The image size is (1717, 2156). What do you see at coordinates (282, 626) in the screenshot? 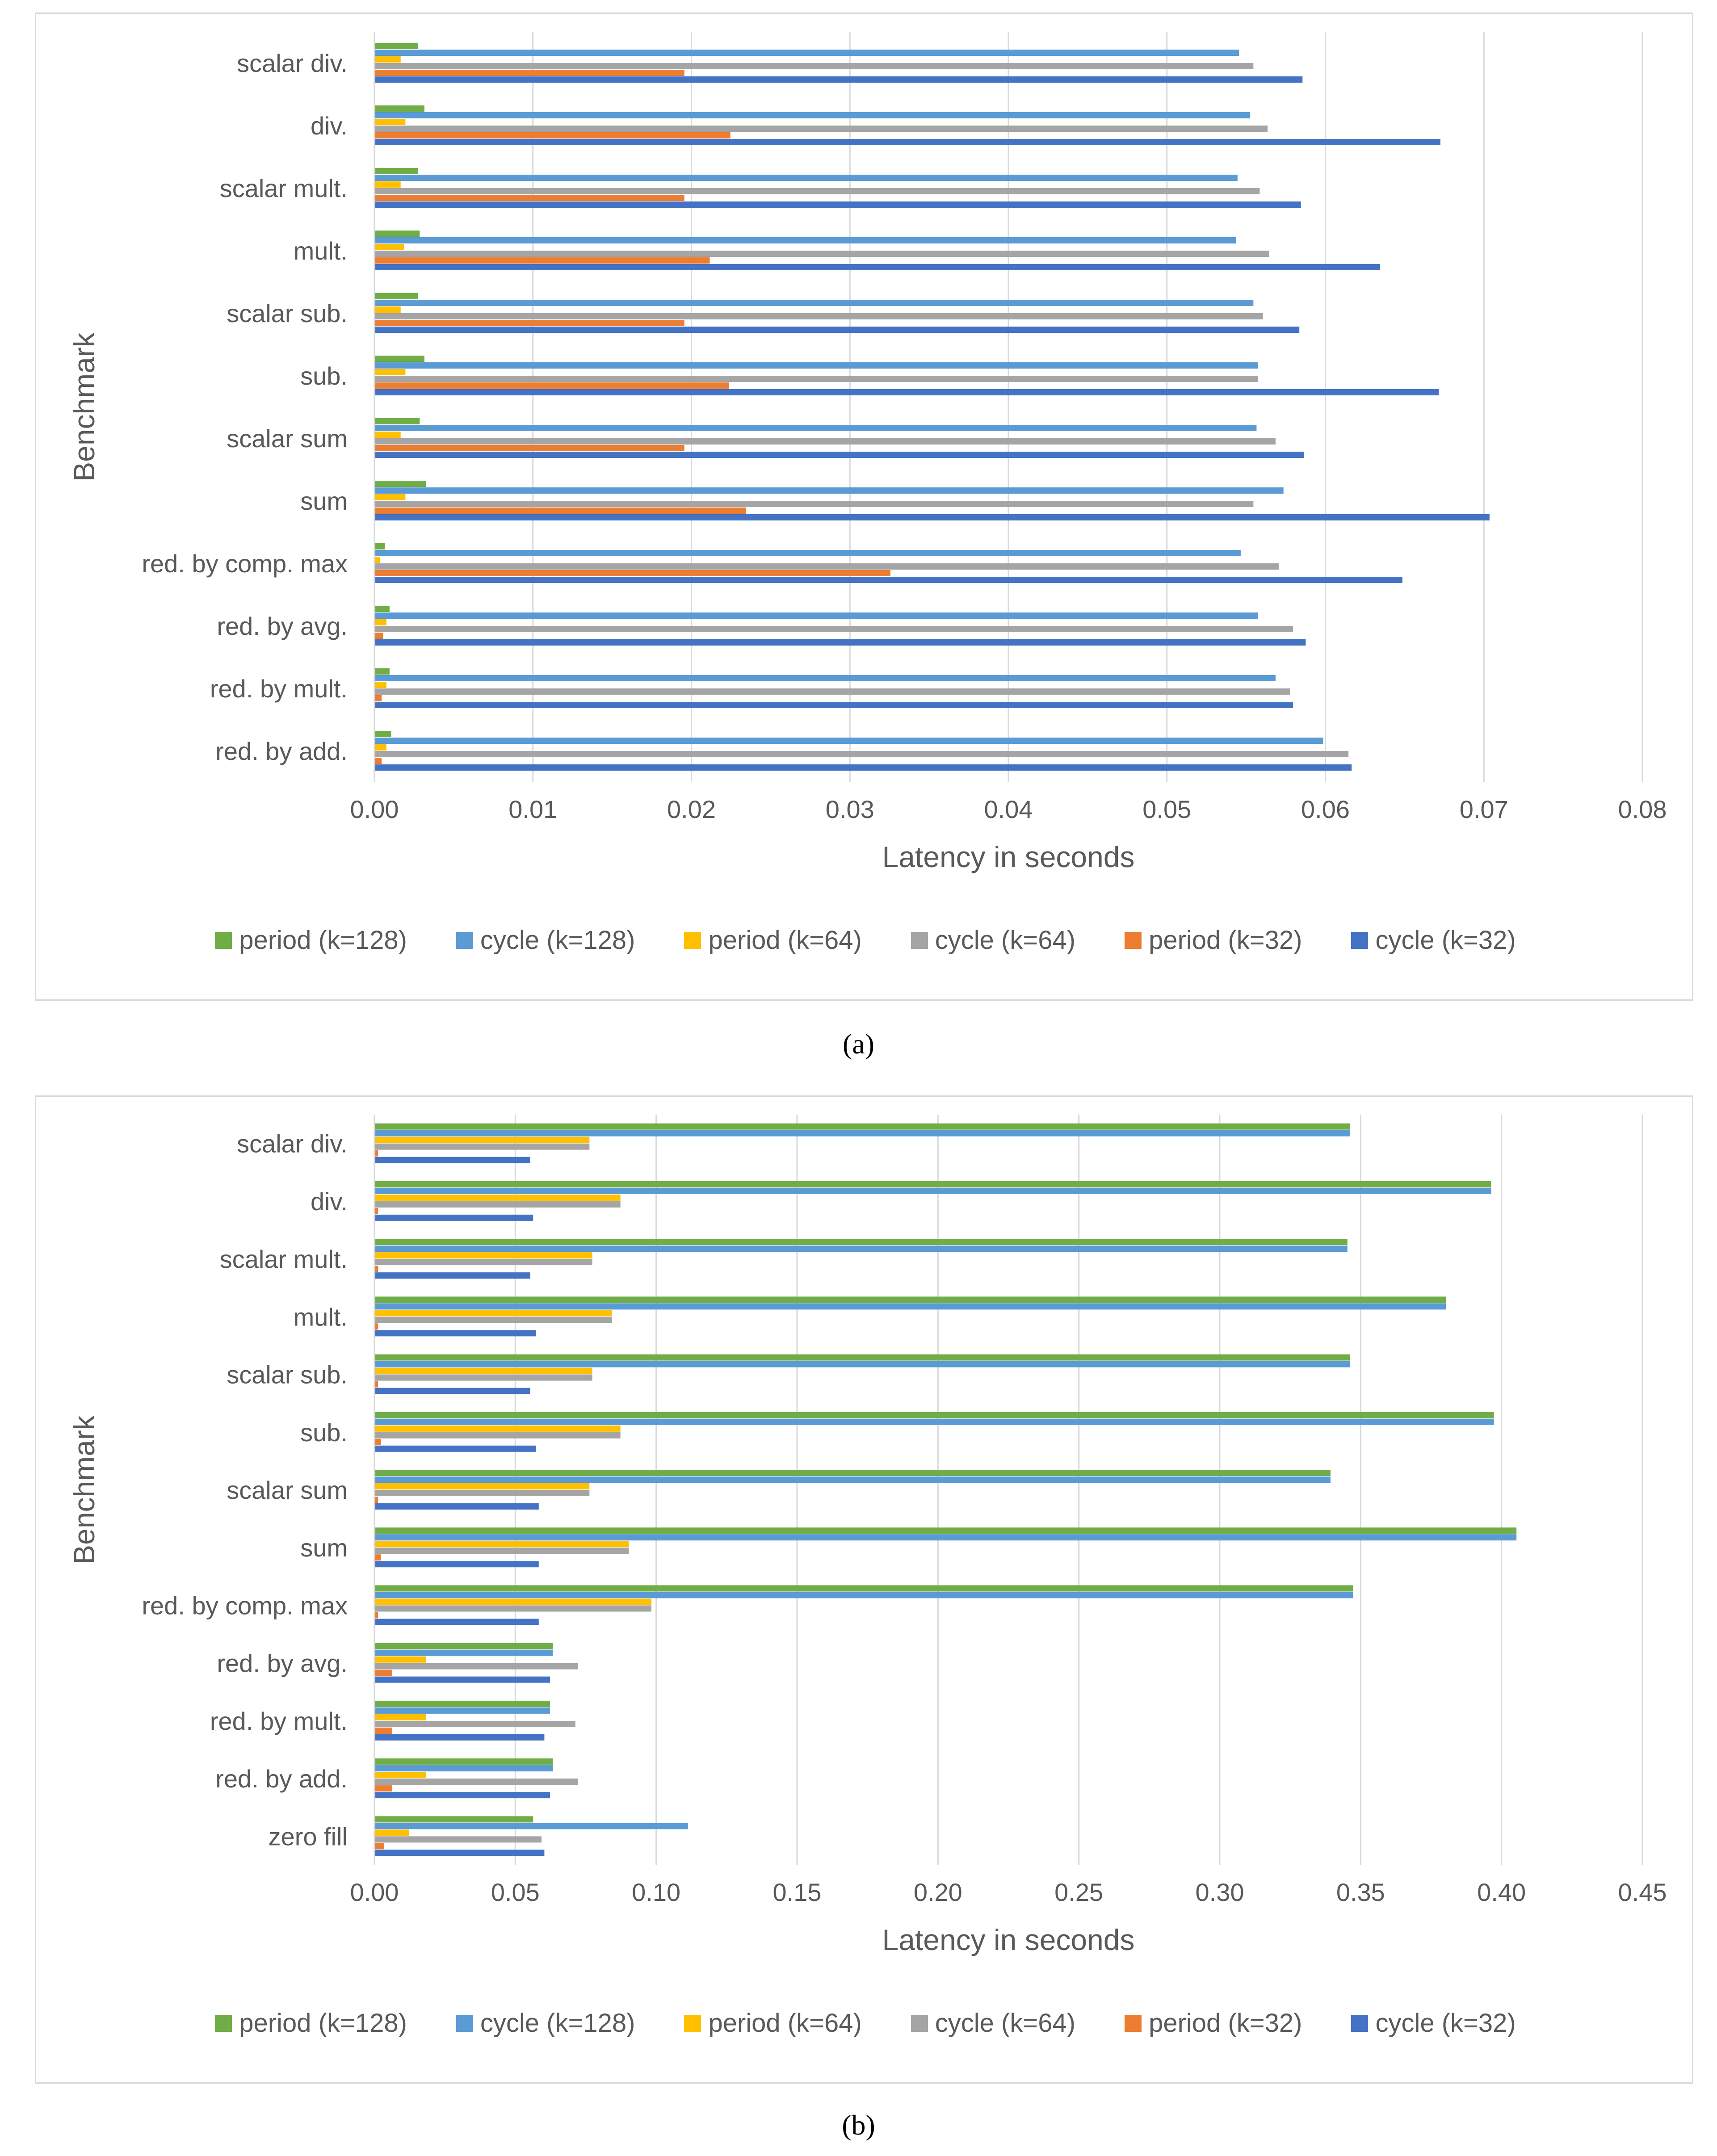
I see `y-category-label: red. by avg.` at bounding box center [282, 626].